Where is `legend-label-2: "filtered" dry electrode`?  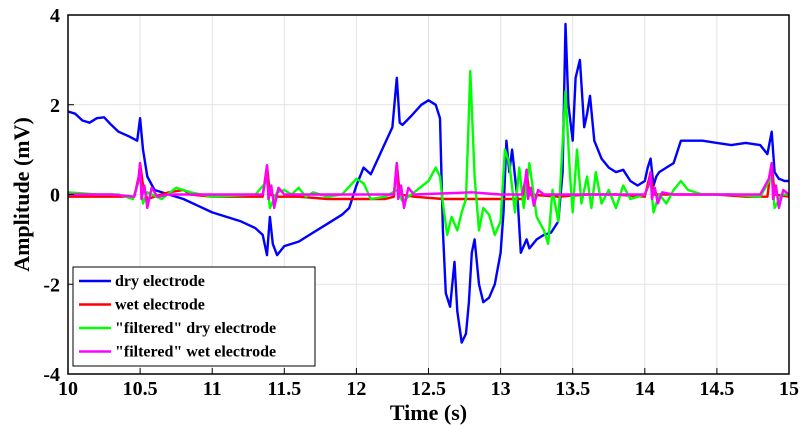 legend-label-2: "filtered" dry electrode is located at coordinates (195, 328).